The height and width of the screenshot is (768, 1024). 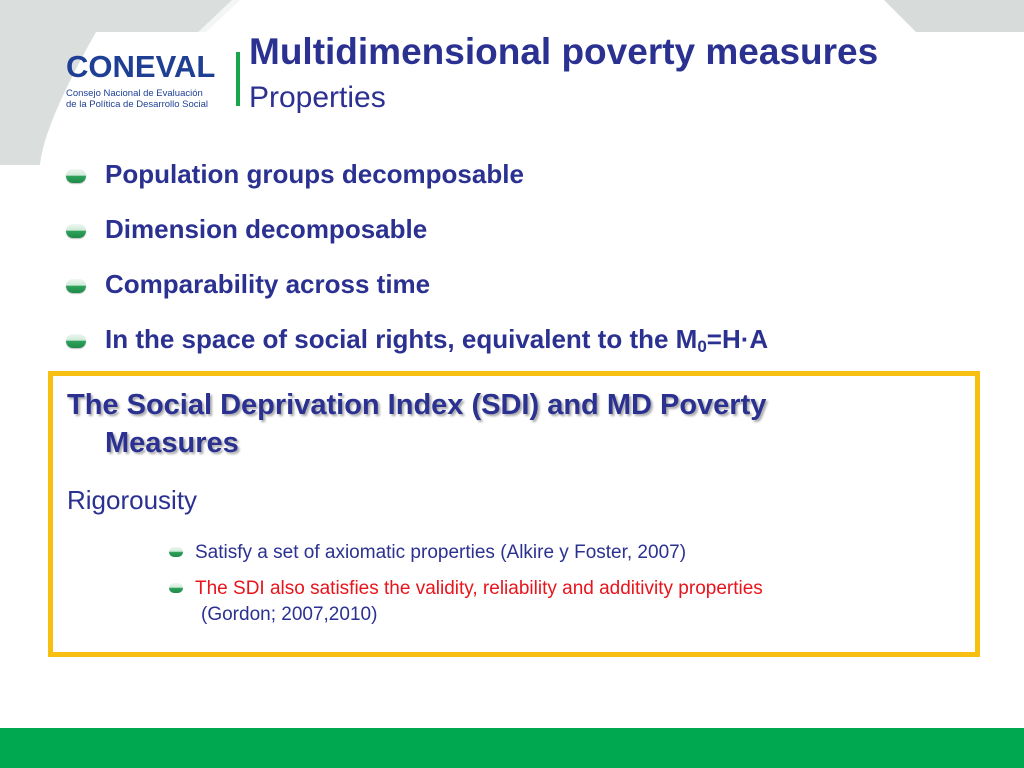 I want to click on bullet-text: Population groups decomposable, so click(x=314, y=174).